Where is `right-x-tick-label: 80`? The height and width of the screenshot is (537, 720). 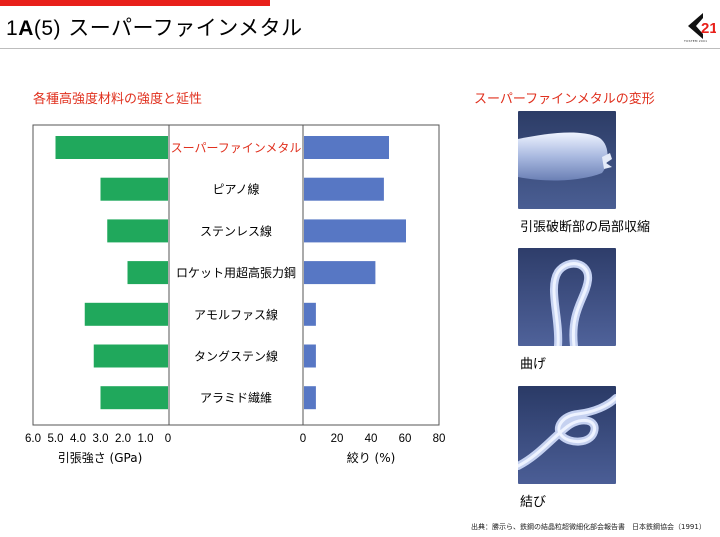
right-x-tick-label: 80 is located at coordinates (439, 439).